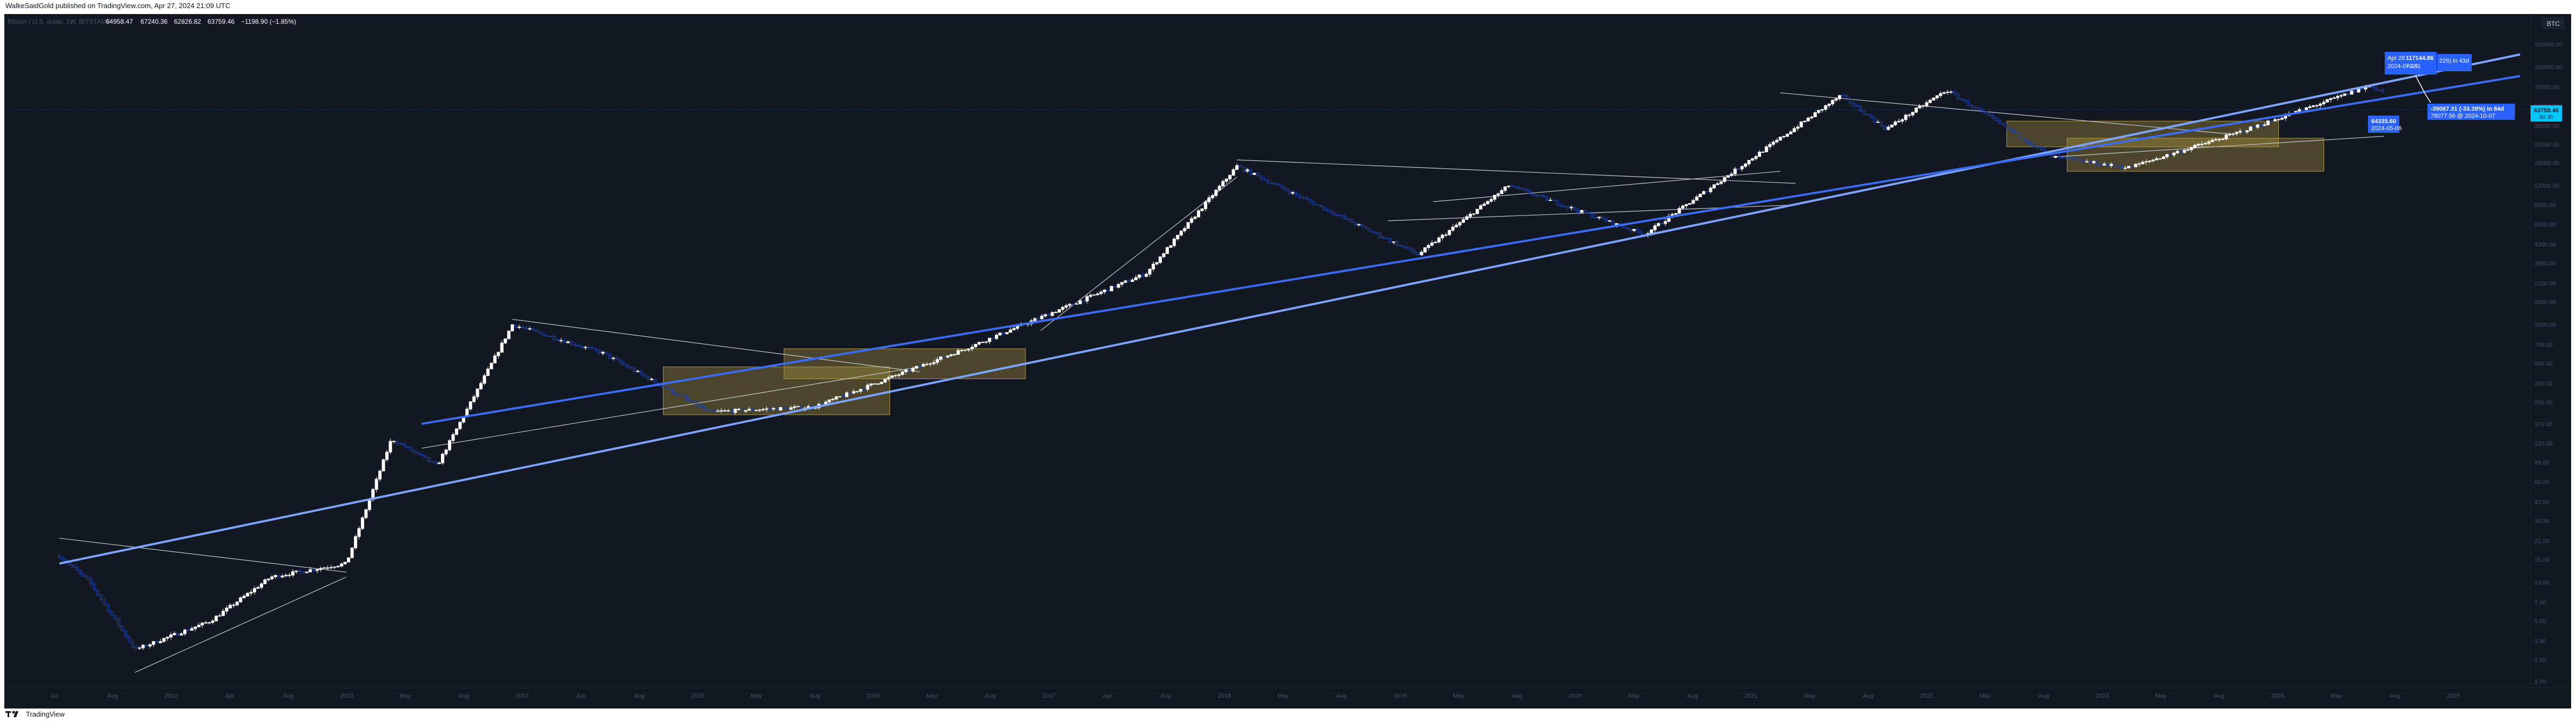 The width and height of the screenshot is (2576, 722). Describe the element at coordinates (221, 21) in the screenshot. I see `ohlc-close: 63759.46` at that location.